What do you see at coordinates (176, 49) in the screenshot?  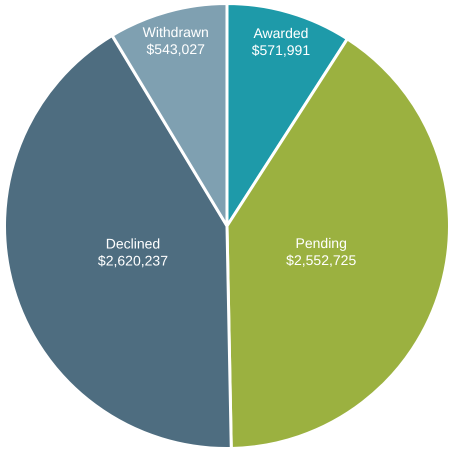 I see `data-label: $543,027` at bounding box center [176, 49].